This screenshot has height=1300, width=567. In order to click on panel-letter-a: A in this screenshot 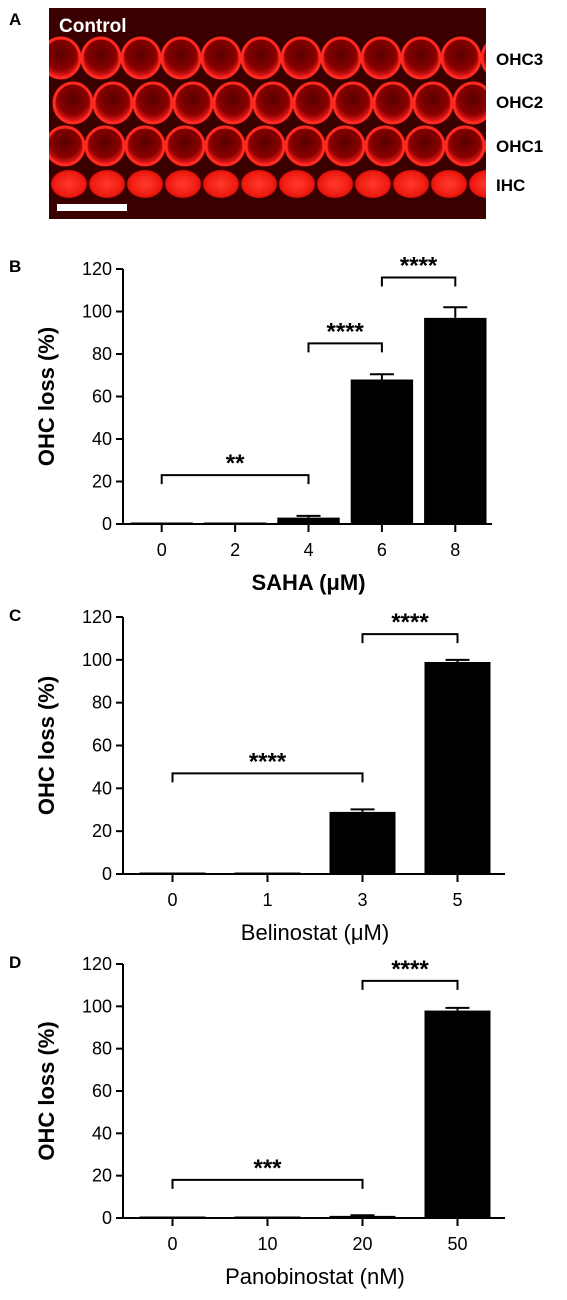, I will do `click(15, 19)`.